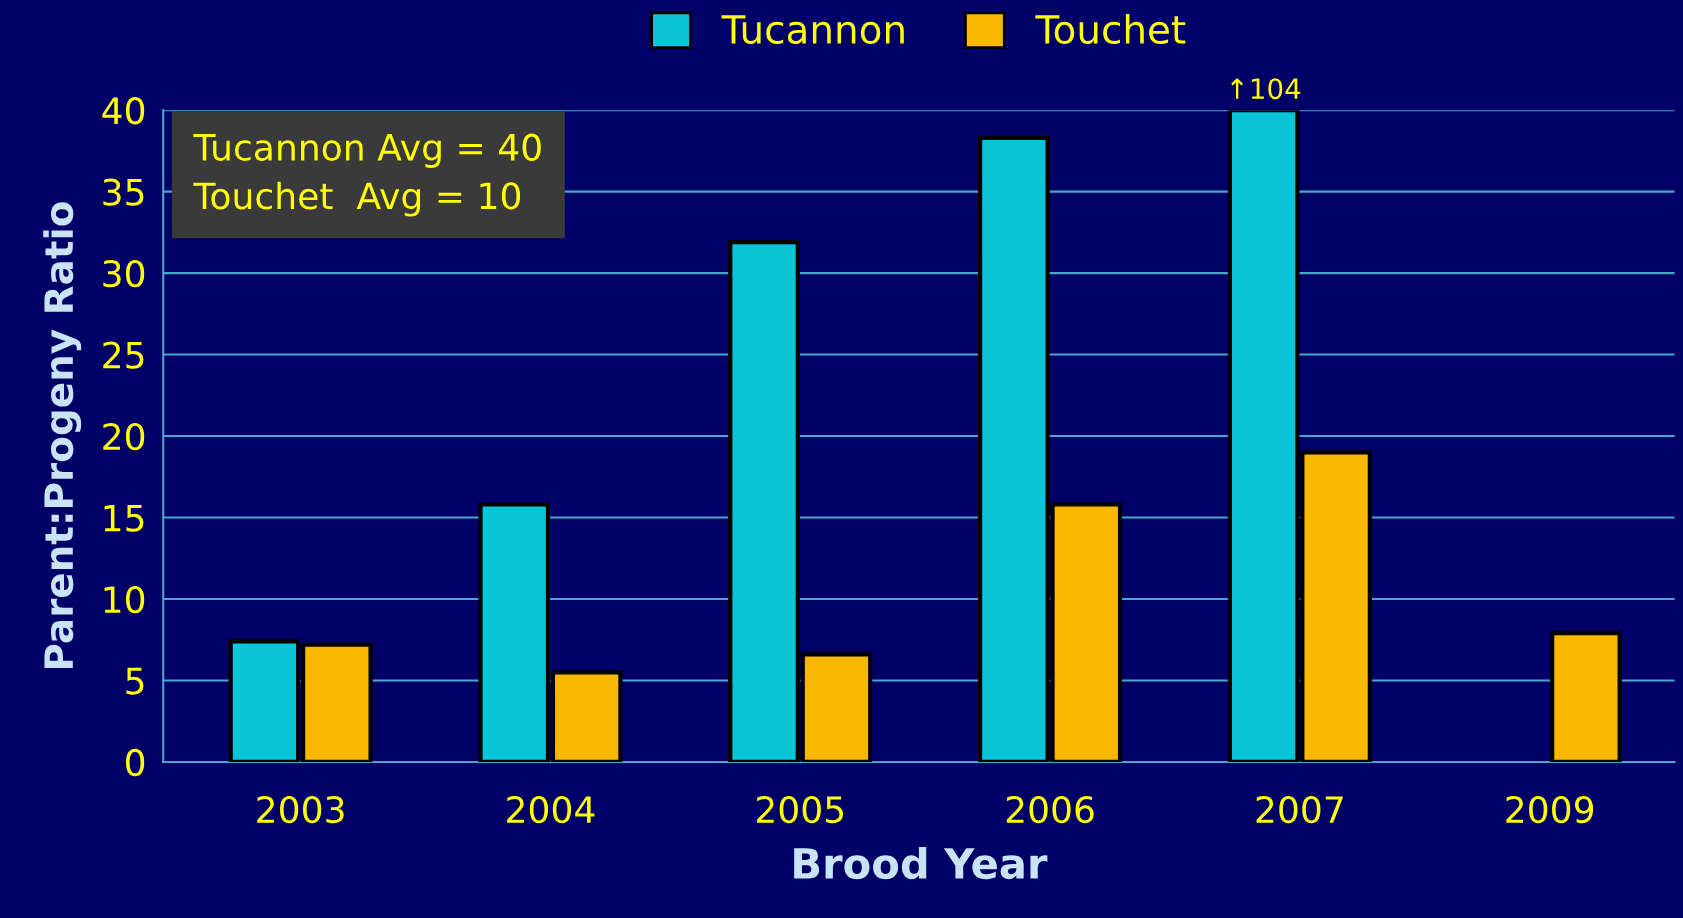 Image resolution: width=1683 pixels, height=918 pixels. What do you see at coordinates (551, 809) in the screenshot?
I see `x-tick-label: 2004` at bounding box center [551, 809].